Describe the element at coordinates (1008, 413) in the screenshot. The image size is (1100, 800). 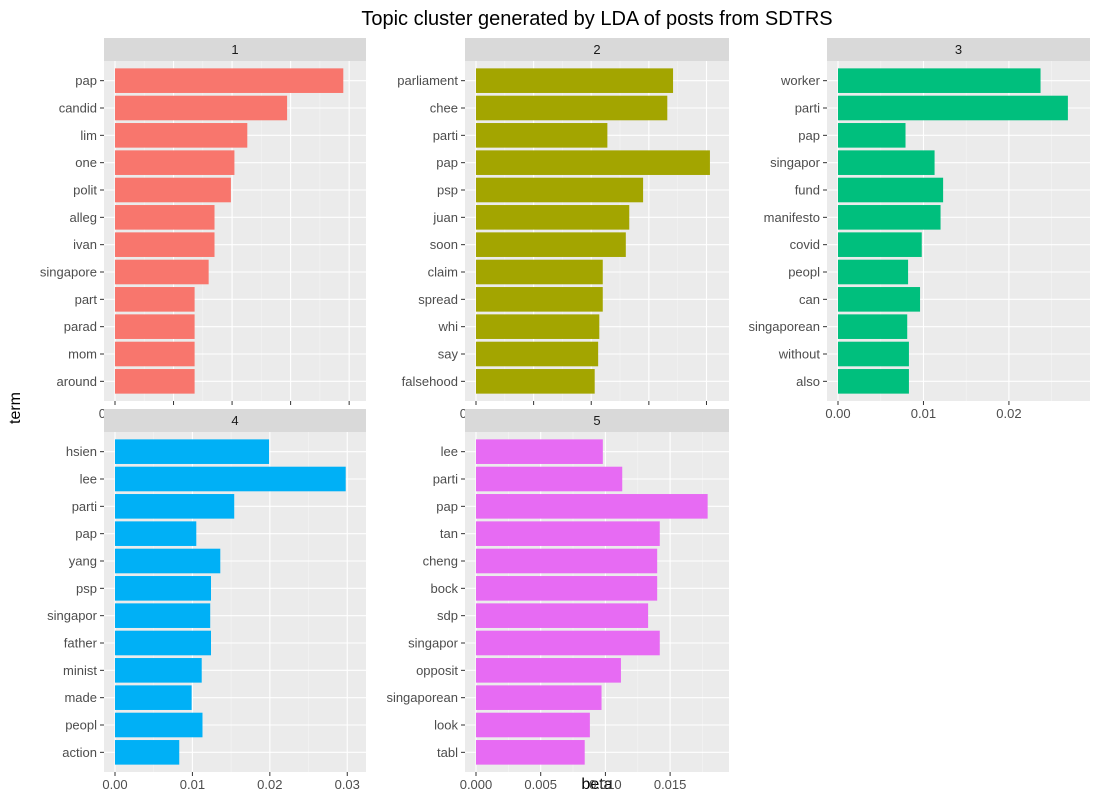
I see `x-tick-label: 0.02` at that location.